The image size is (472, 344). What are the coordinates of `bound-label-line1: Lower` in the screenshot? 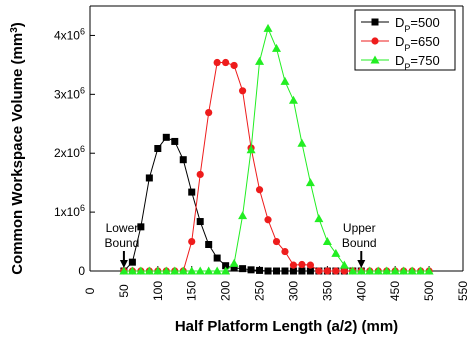 It's located at (122, 228).